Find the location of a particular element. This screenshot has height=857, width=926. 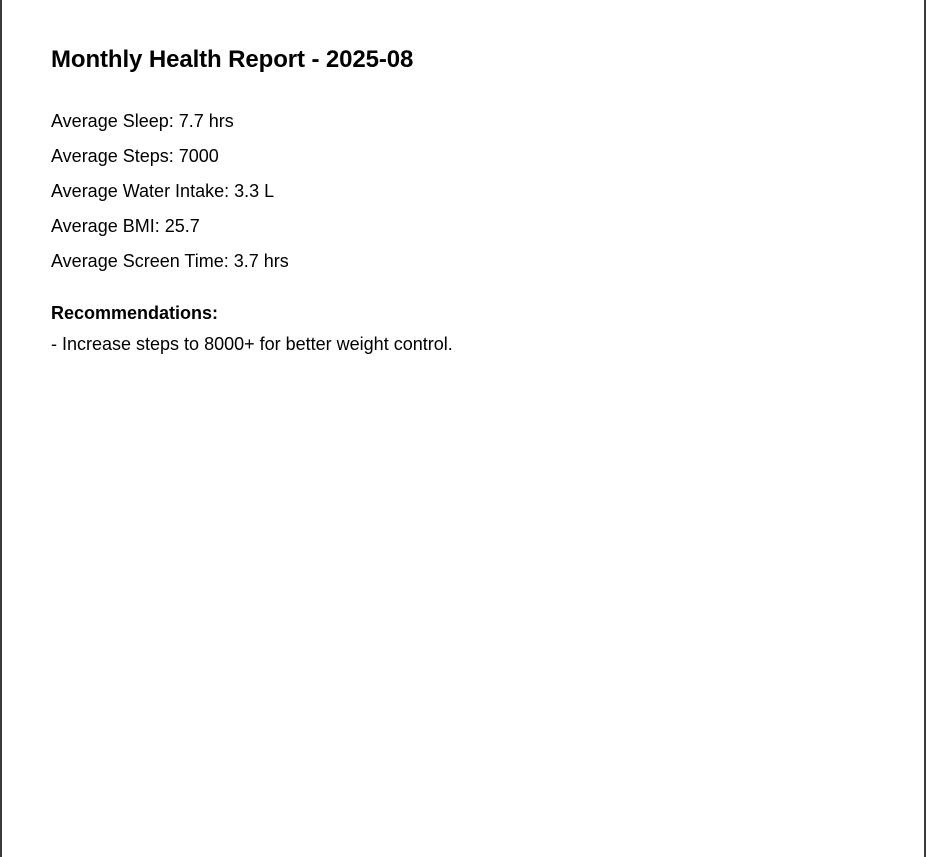

report-title: Monthly Health Report - 2025-08 is located at coordinates (232, 59).